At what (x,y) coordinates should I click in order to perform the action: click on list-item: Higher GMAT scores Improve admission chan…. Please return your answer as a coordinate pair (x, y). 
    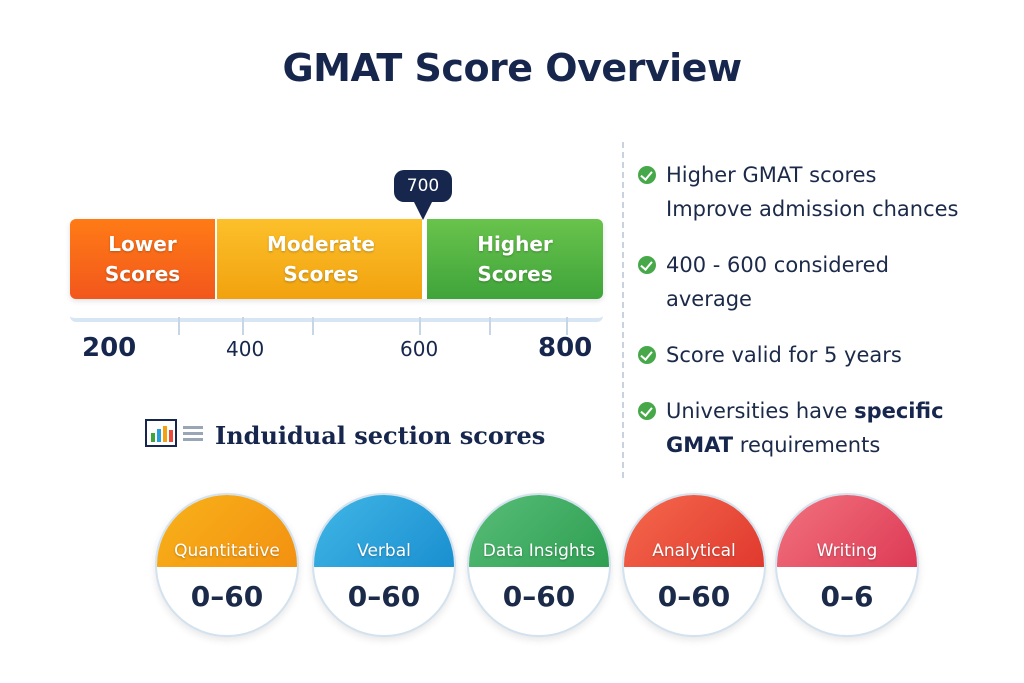
    Looking at the image, I should click on (823, 192).